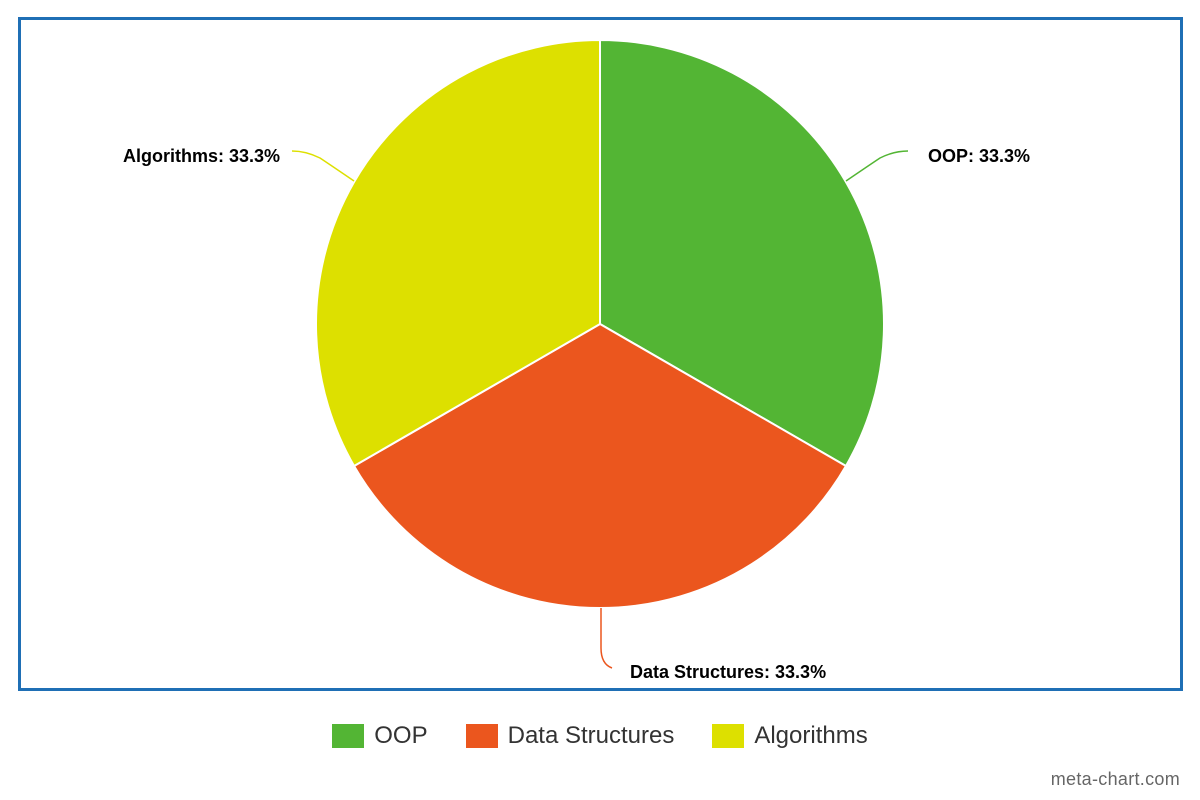  I want to click on connector-oop, so click(877, 166).